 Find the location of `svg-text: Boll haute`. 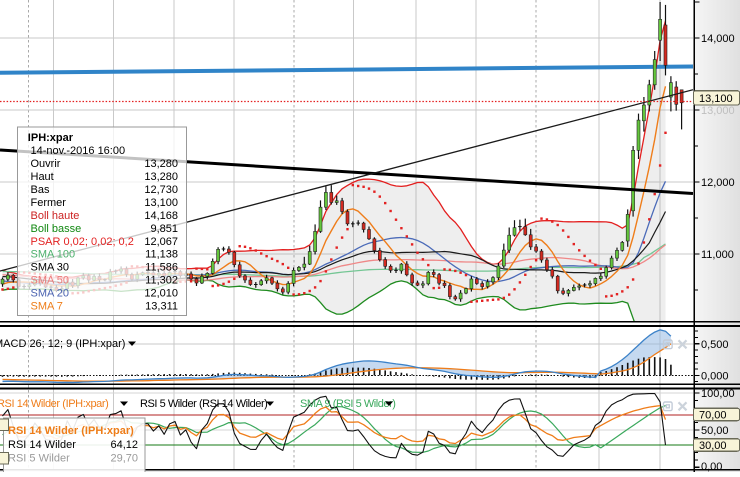

svg-text: Boll haute is located at coordinates (55, 216).